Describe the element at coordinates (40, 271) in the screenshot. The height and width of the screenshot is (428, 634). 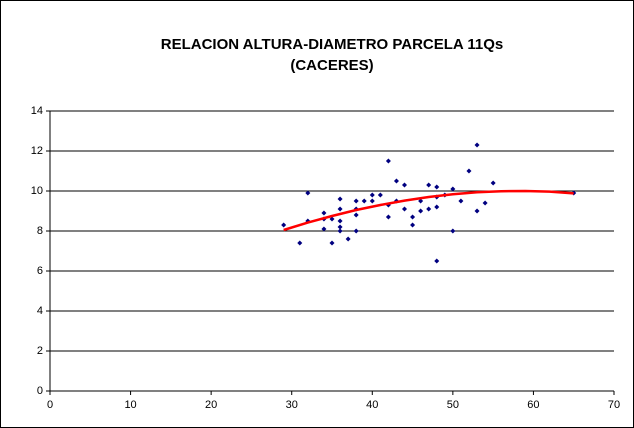
I see `y-tick-label: 6` at that location.